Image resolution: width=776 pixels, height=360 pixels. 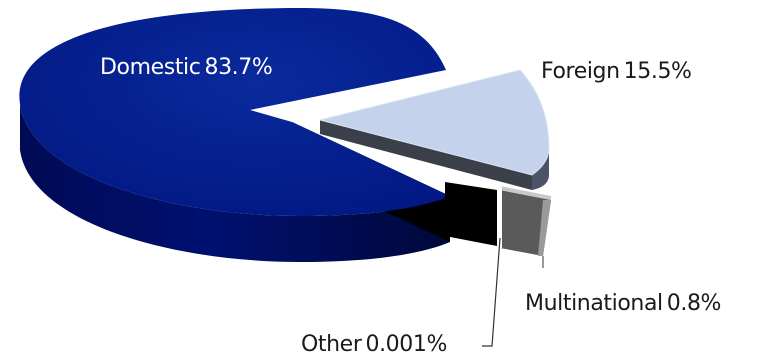 I want to click on slice-foreign, so click(x=434, y=129).